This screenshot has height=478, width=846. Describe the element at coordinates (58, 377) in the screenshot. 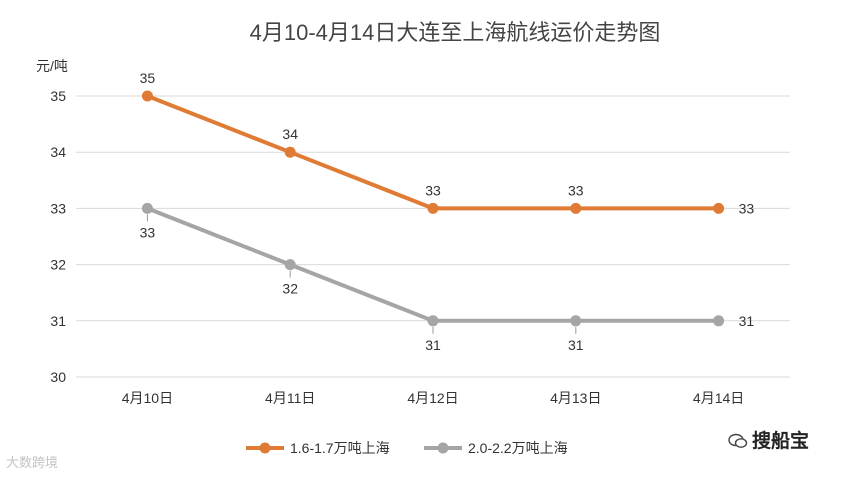

I see `y-tick-label: 30` at that location.